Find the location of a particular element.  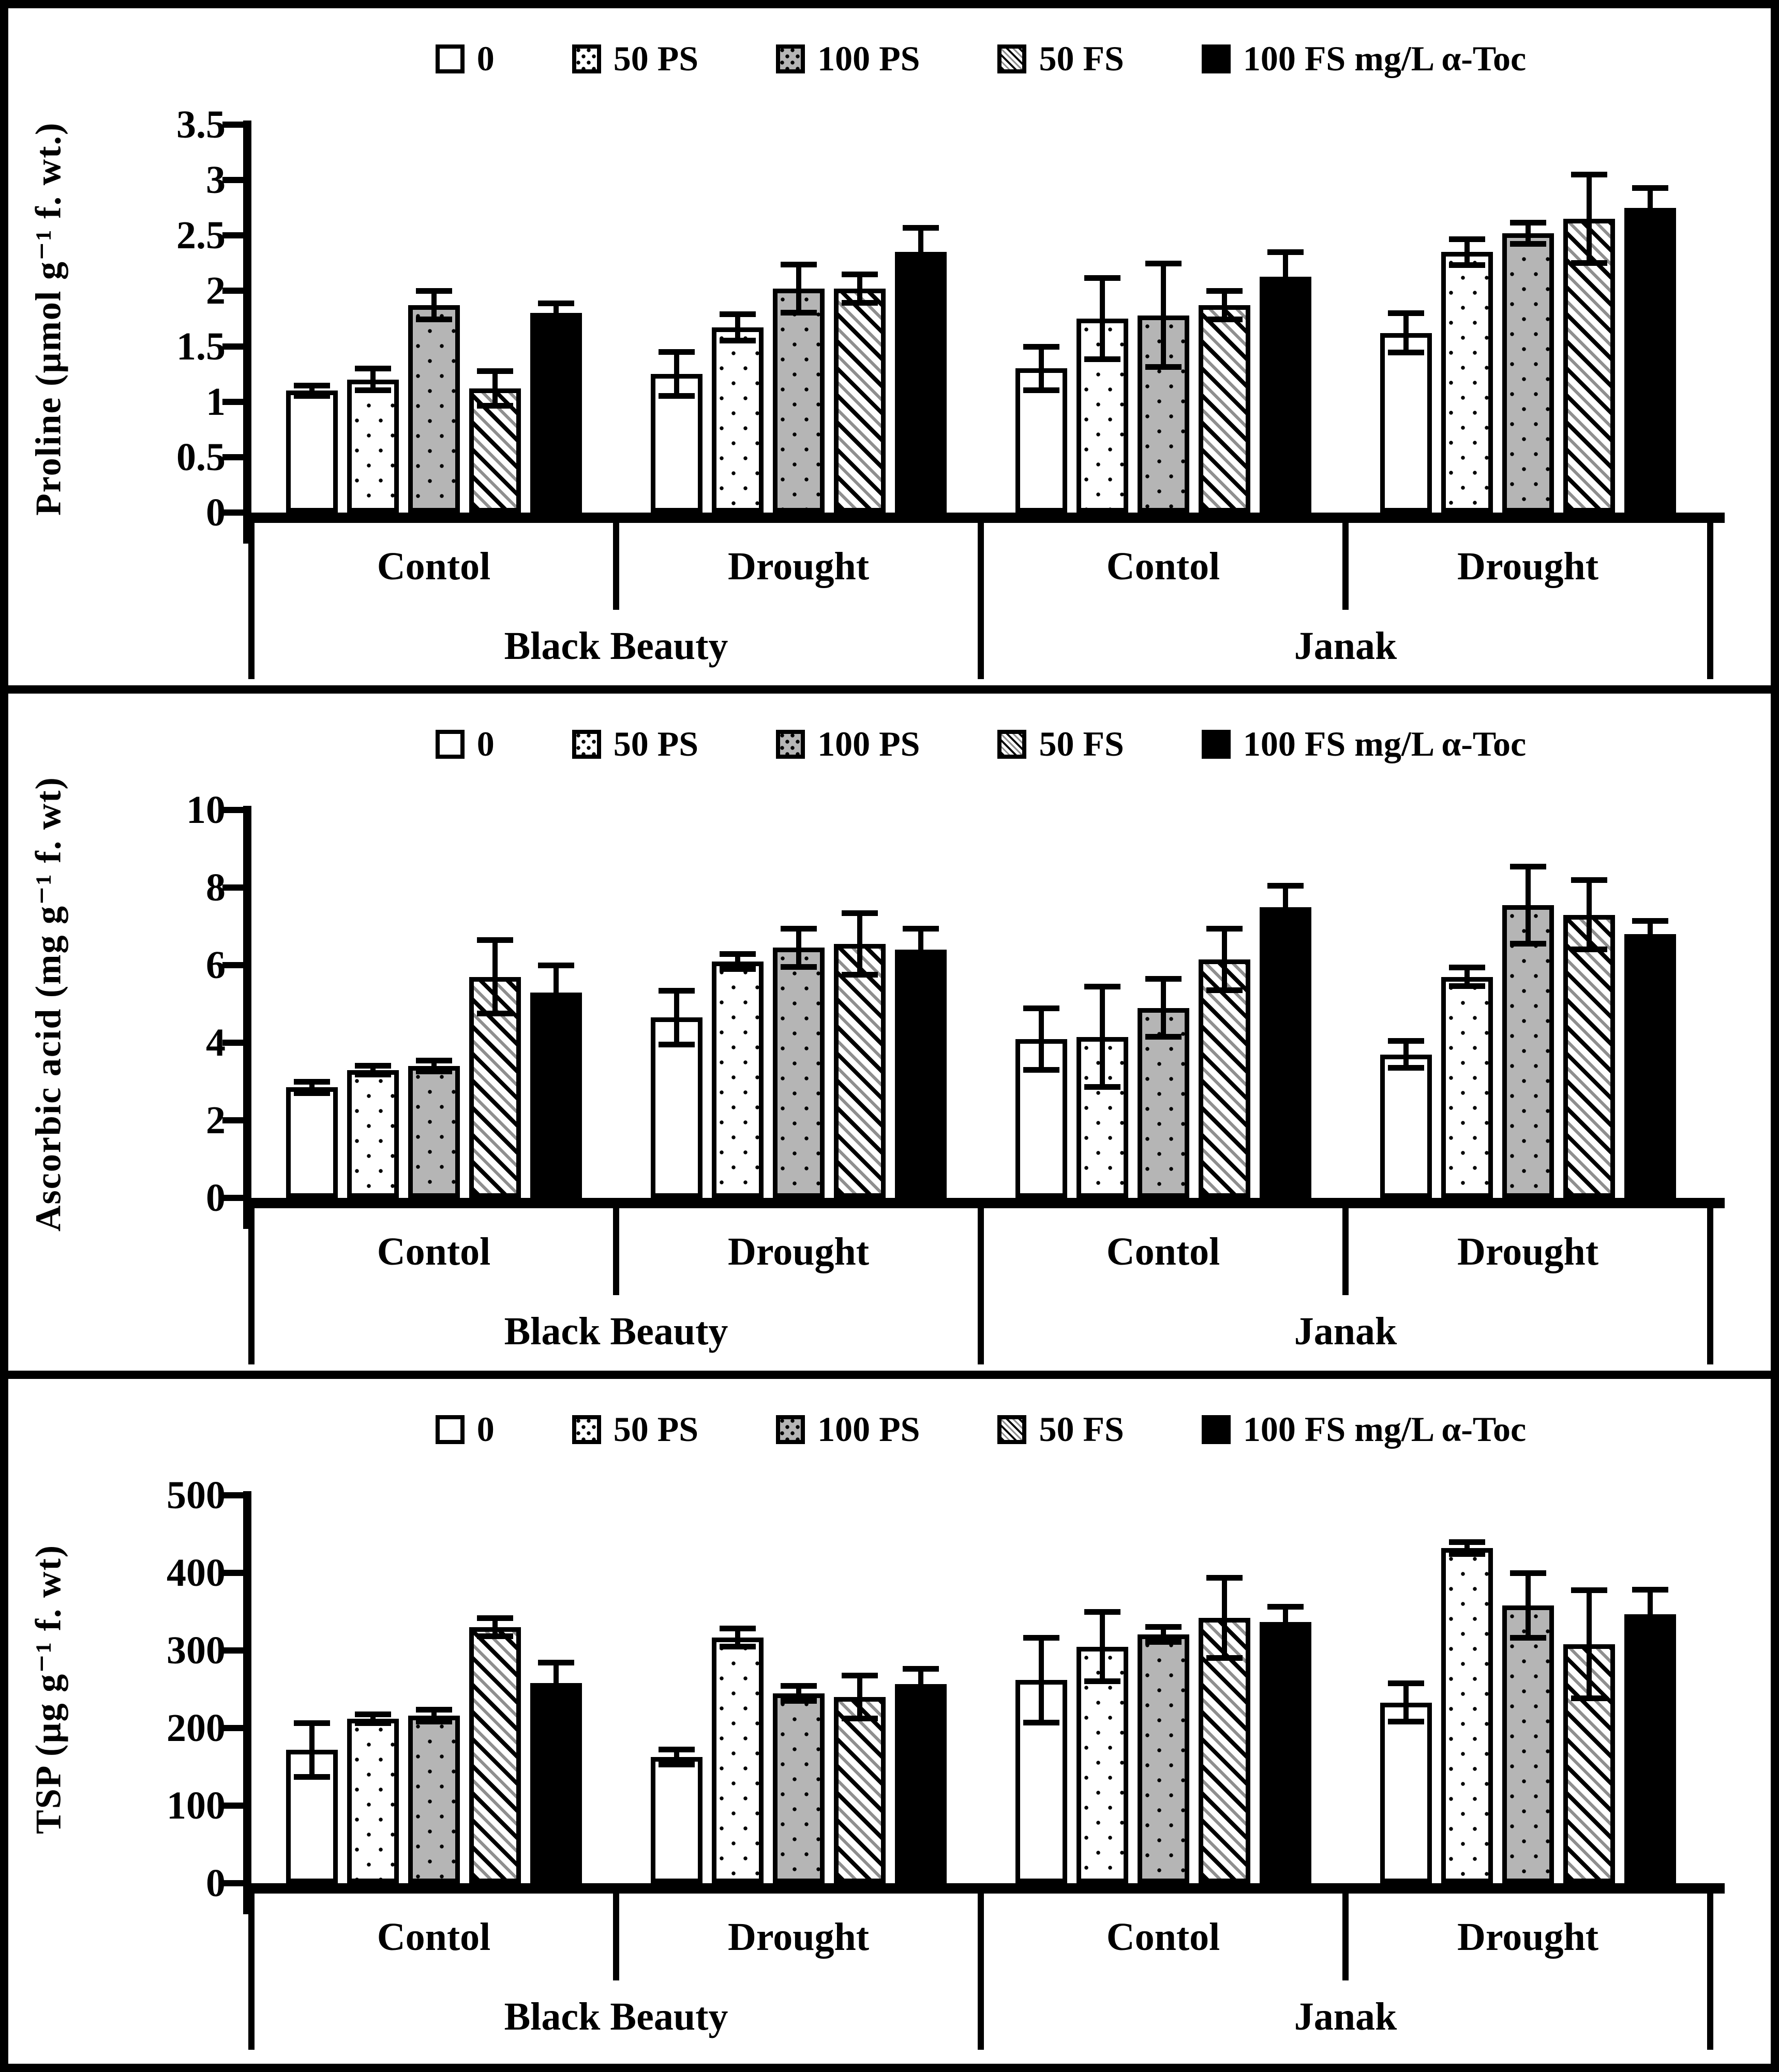

y-tick-label: 10 is located at coordinates (206, 810).